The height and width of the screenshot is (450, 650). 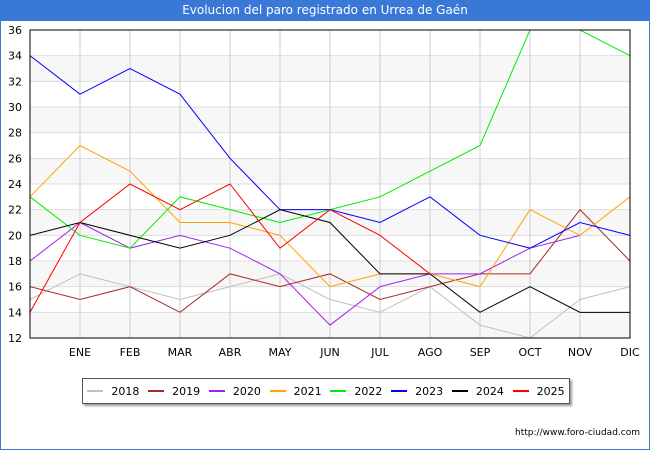 I want to click on legend-item-2021: 2021, so click(x=295, y=391).